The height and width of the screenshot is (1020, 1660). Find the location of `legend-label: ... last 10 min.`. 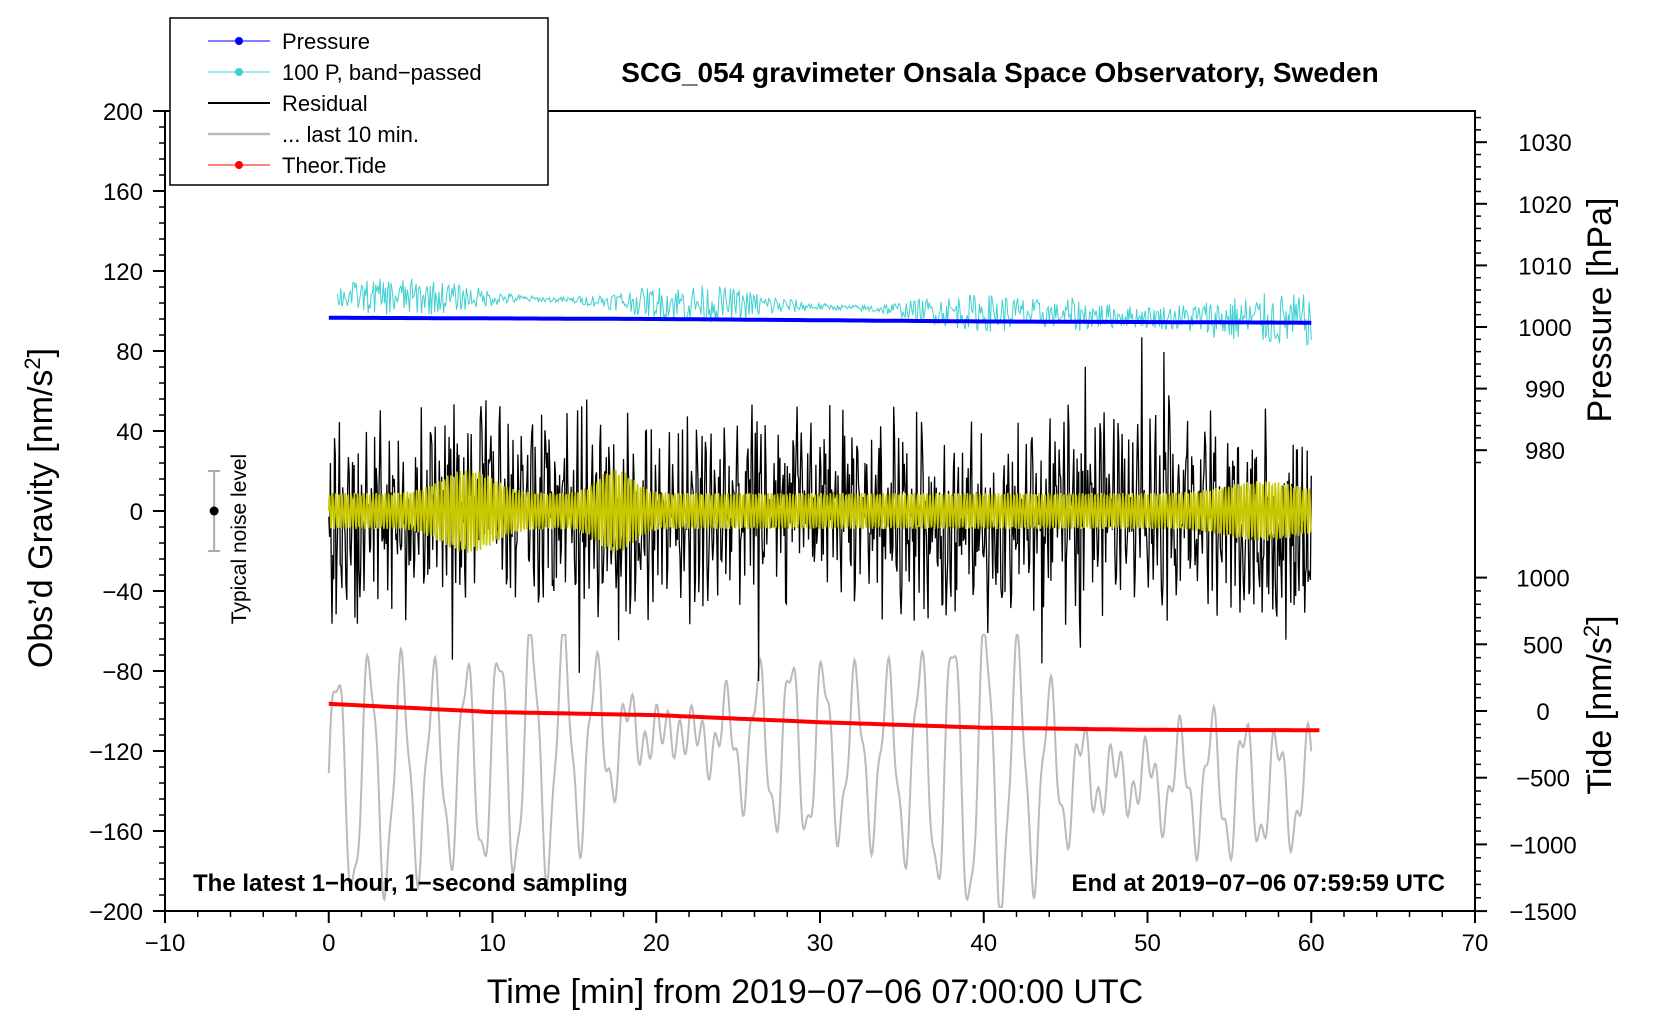

legend-label: ... last 10 min. is located at coordinates (350, 134).